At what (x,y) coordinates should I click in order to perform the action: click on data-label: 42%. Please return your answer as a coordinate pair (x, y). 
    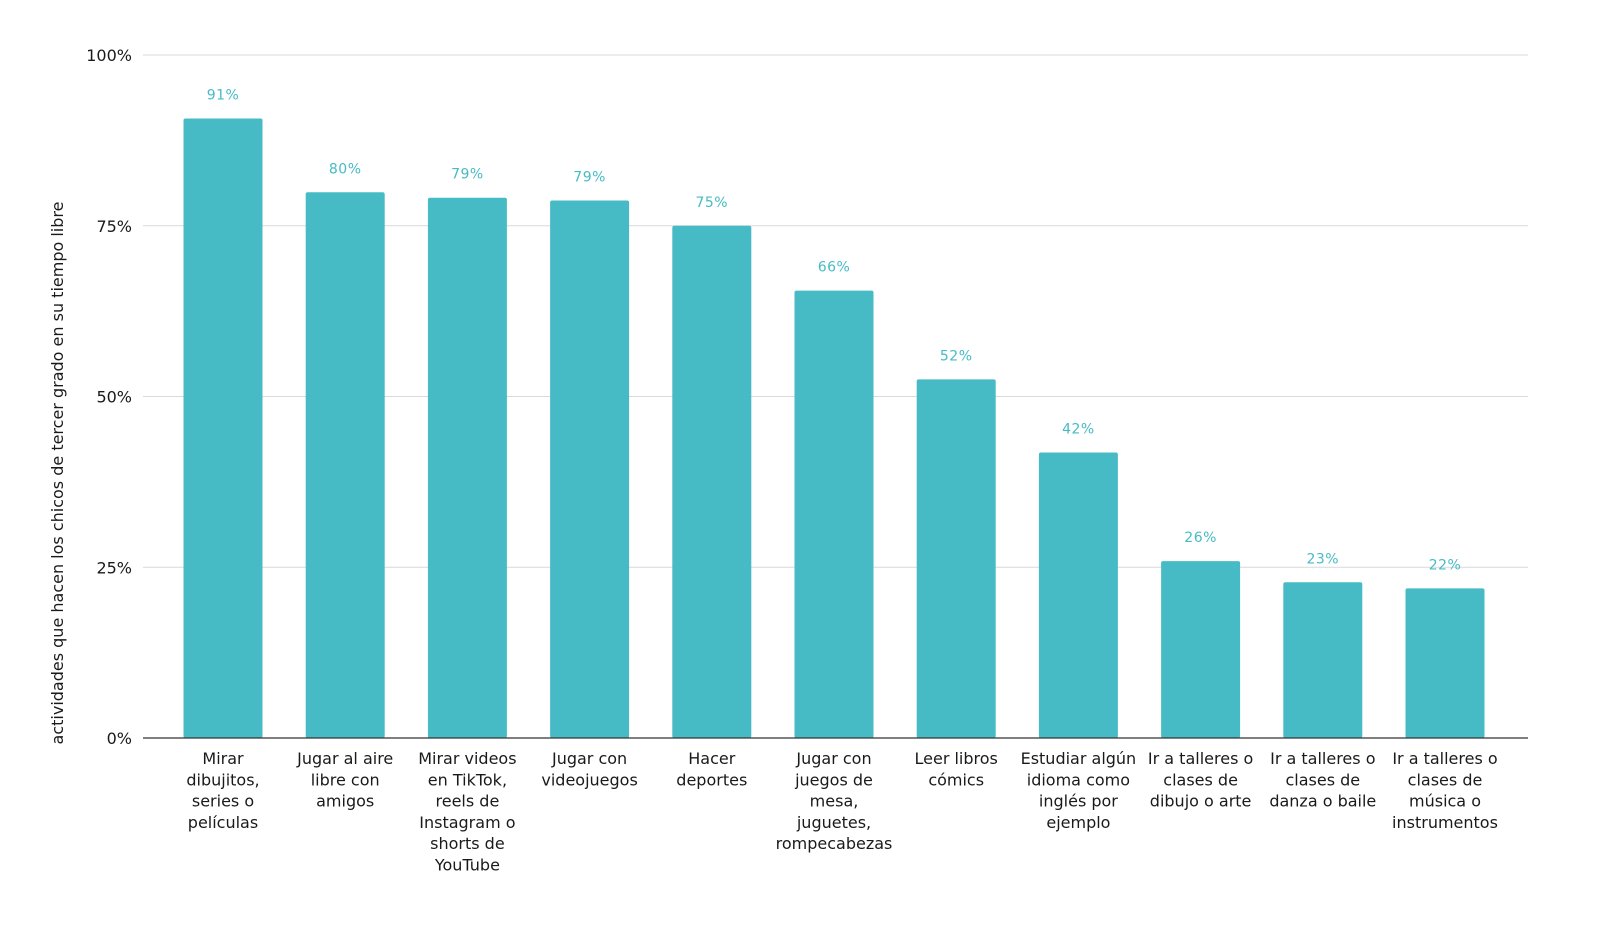
    Looking at the image, I should click on (1078, 430).